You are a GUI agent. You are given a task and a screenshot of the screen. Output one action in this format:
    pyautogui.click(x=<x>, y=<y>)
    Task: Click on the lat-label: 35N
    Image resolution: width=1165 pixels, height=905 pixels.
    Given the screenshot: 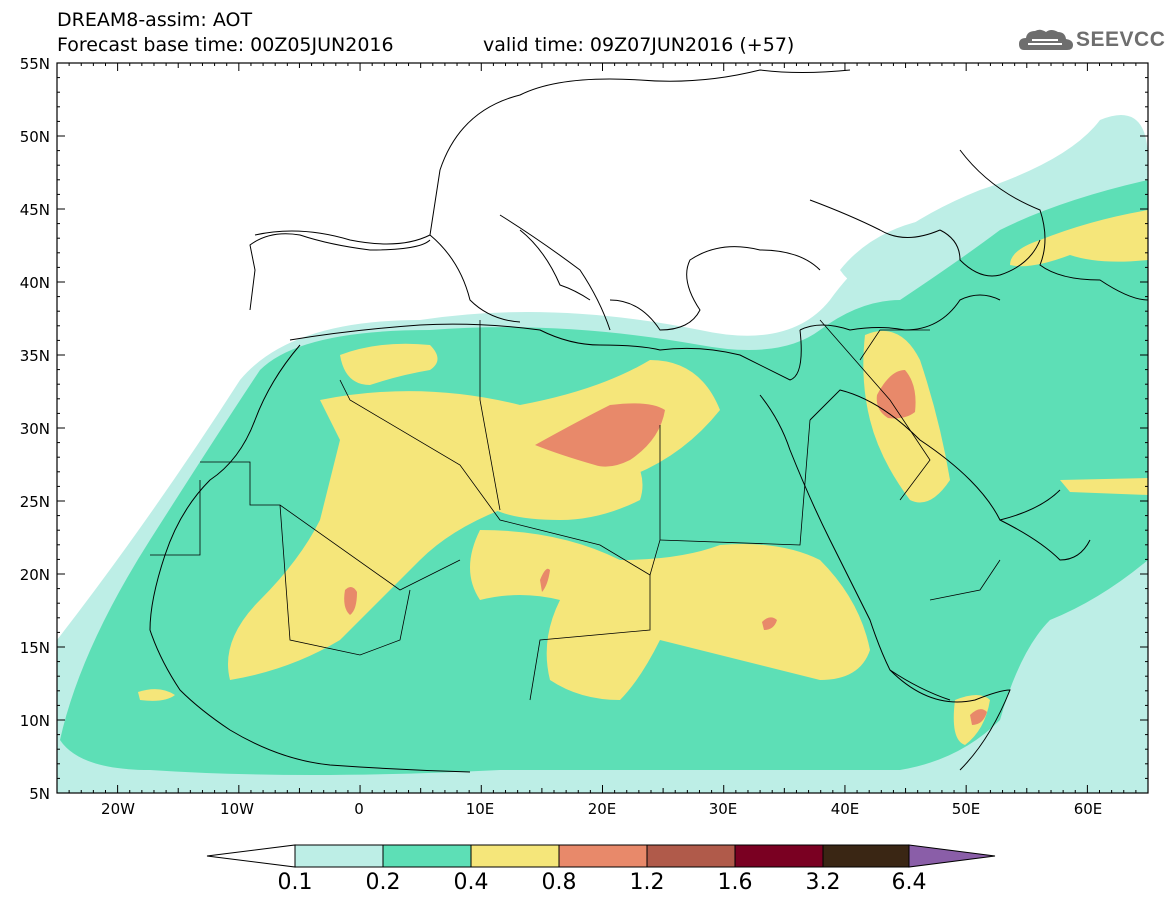 What is the action you would take?
    pyautogui.click(x=34, y=356)
    